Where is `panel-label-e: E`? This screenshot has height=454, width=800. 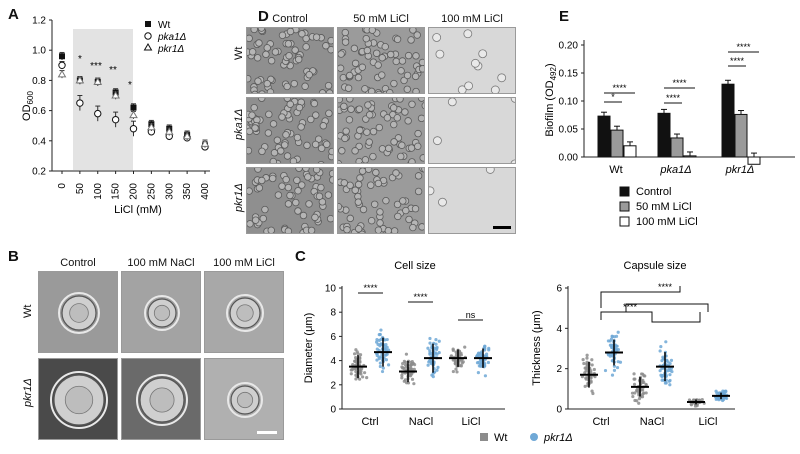 panel-label-e: E is located at coordinates (564, 16).